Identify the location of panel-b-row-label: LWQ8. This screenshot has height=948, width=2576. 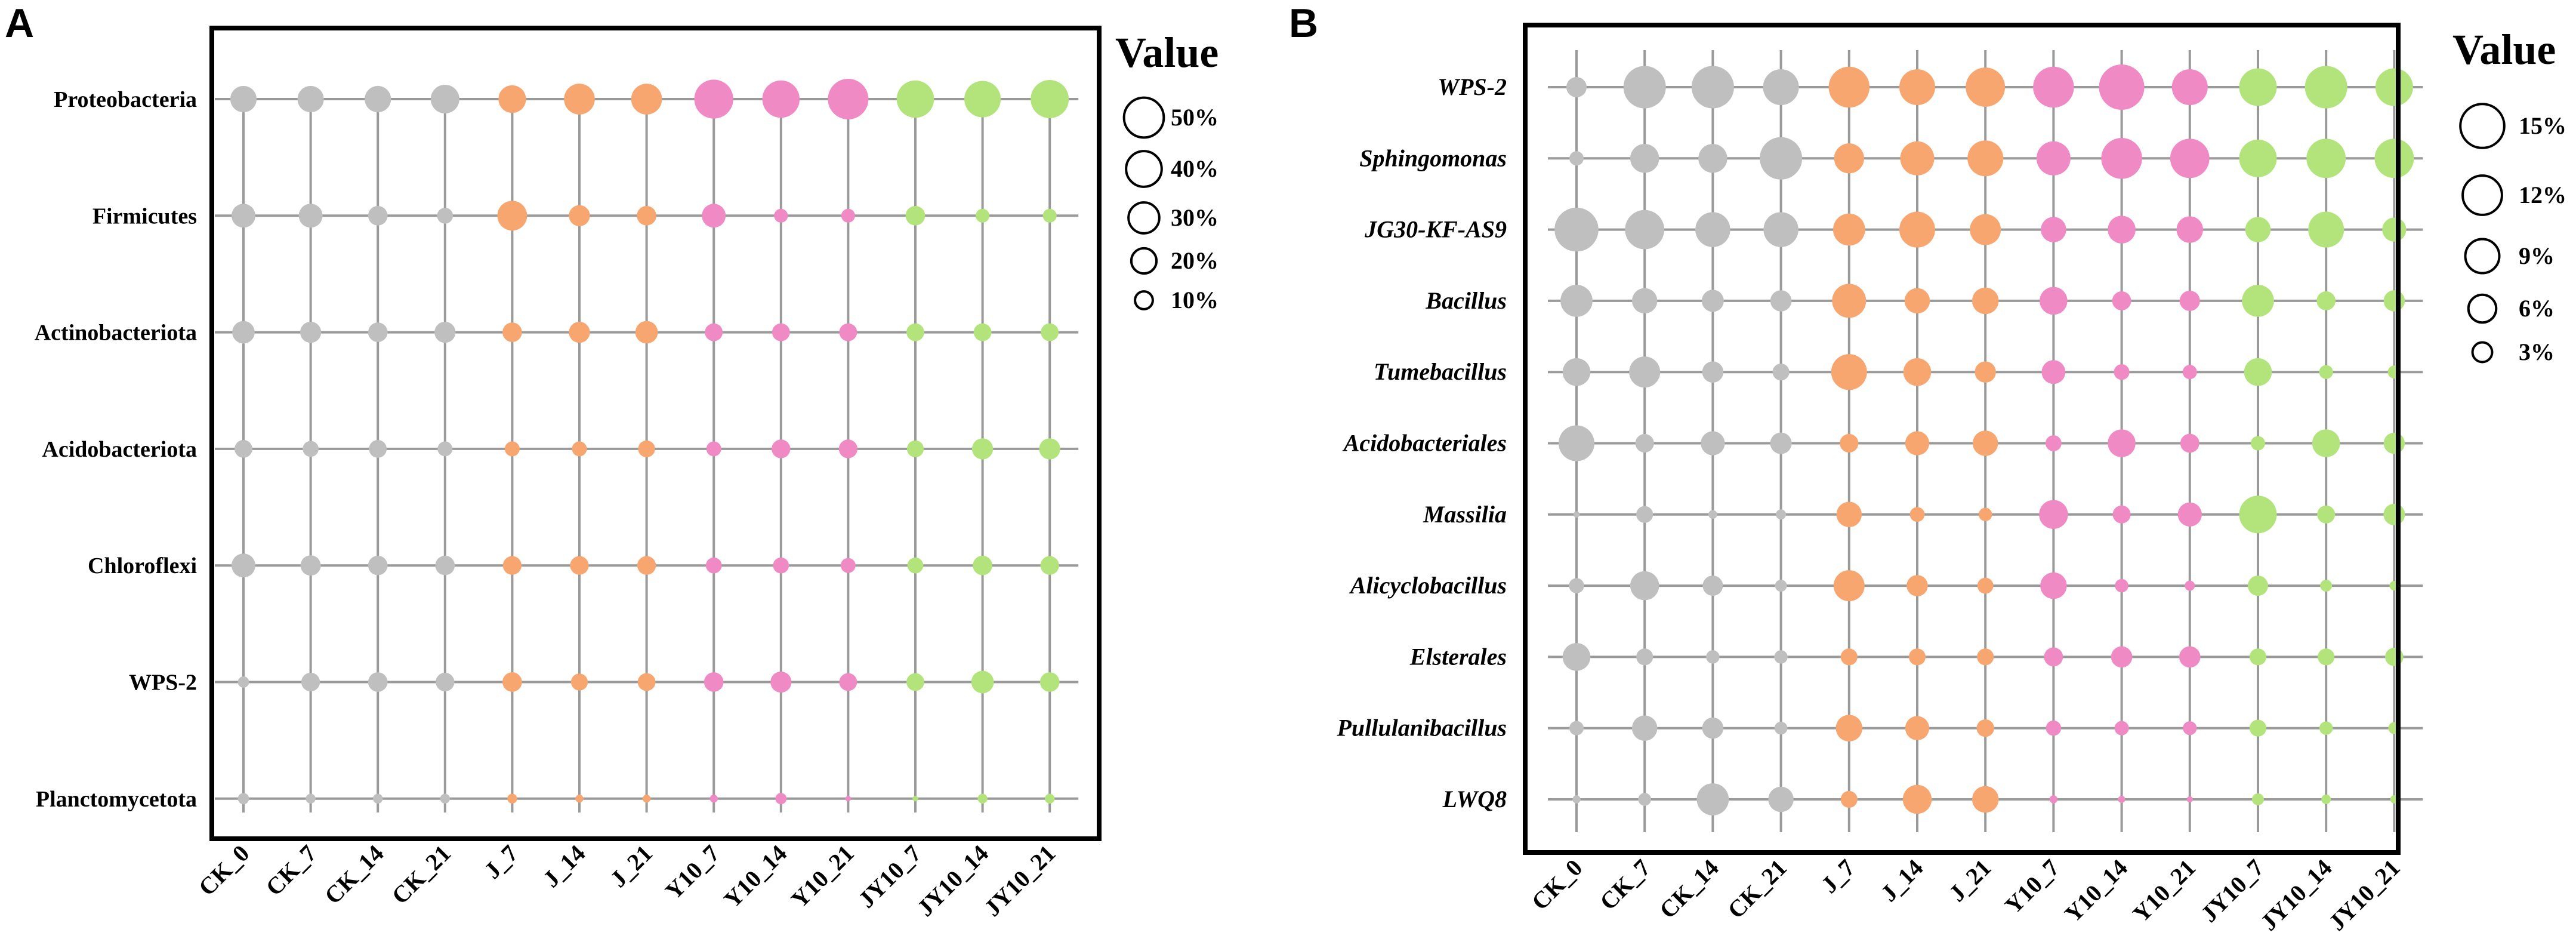
(1475, 799).